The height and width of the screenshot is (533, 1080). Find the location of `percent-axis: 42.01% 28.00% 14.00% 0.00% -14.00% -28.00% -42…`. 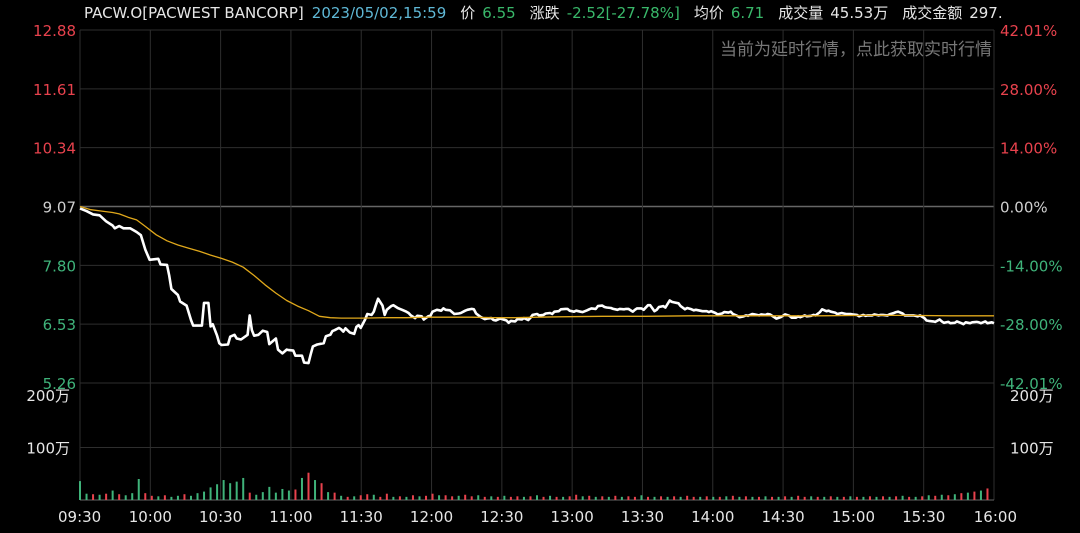

percent-axis: 42.01% 28.00% 14.00% 0.00% -14.00% -28.00% -42… is located at coordinates (1031, 207).